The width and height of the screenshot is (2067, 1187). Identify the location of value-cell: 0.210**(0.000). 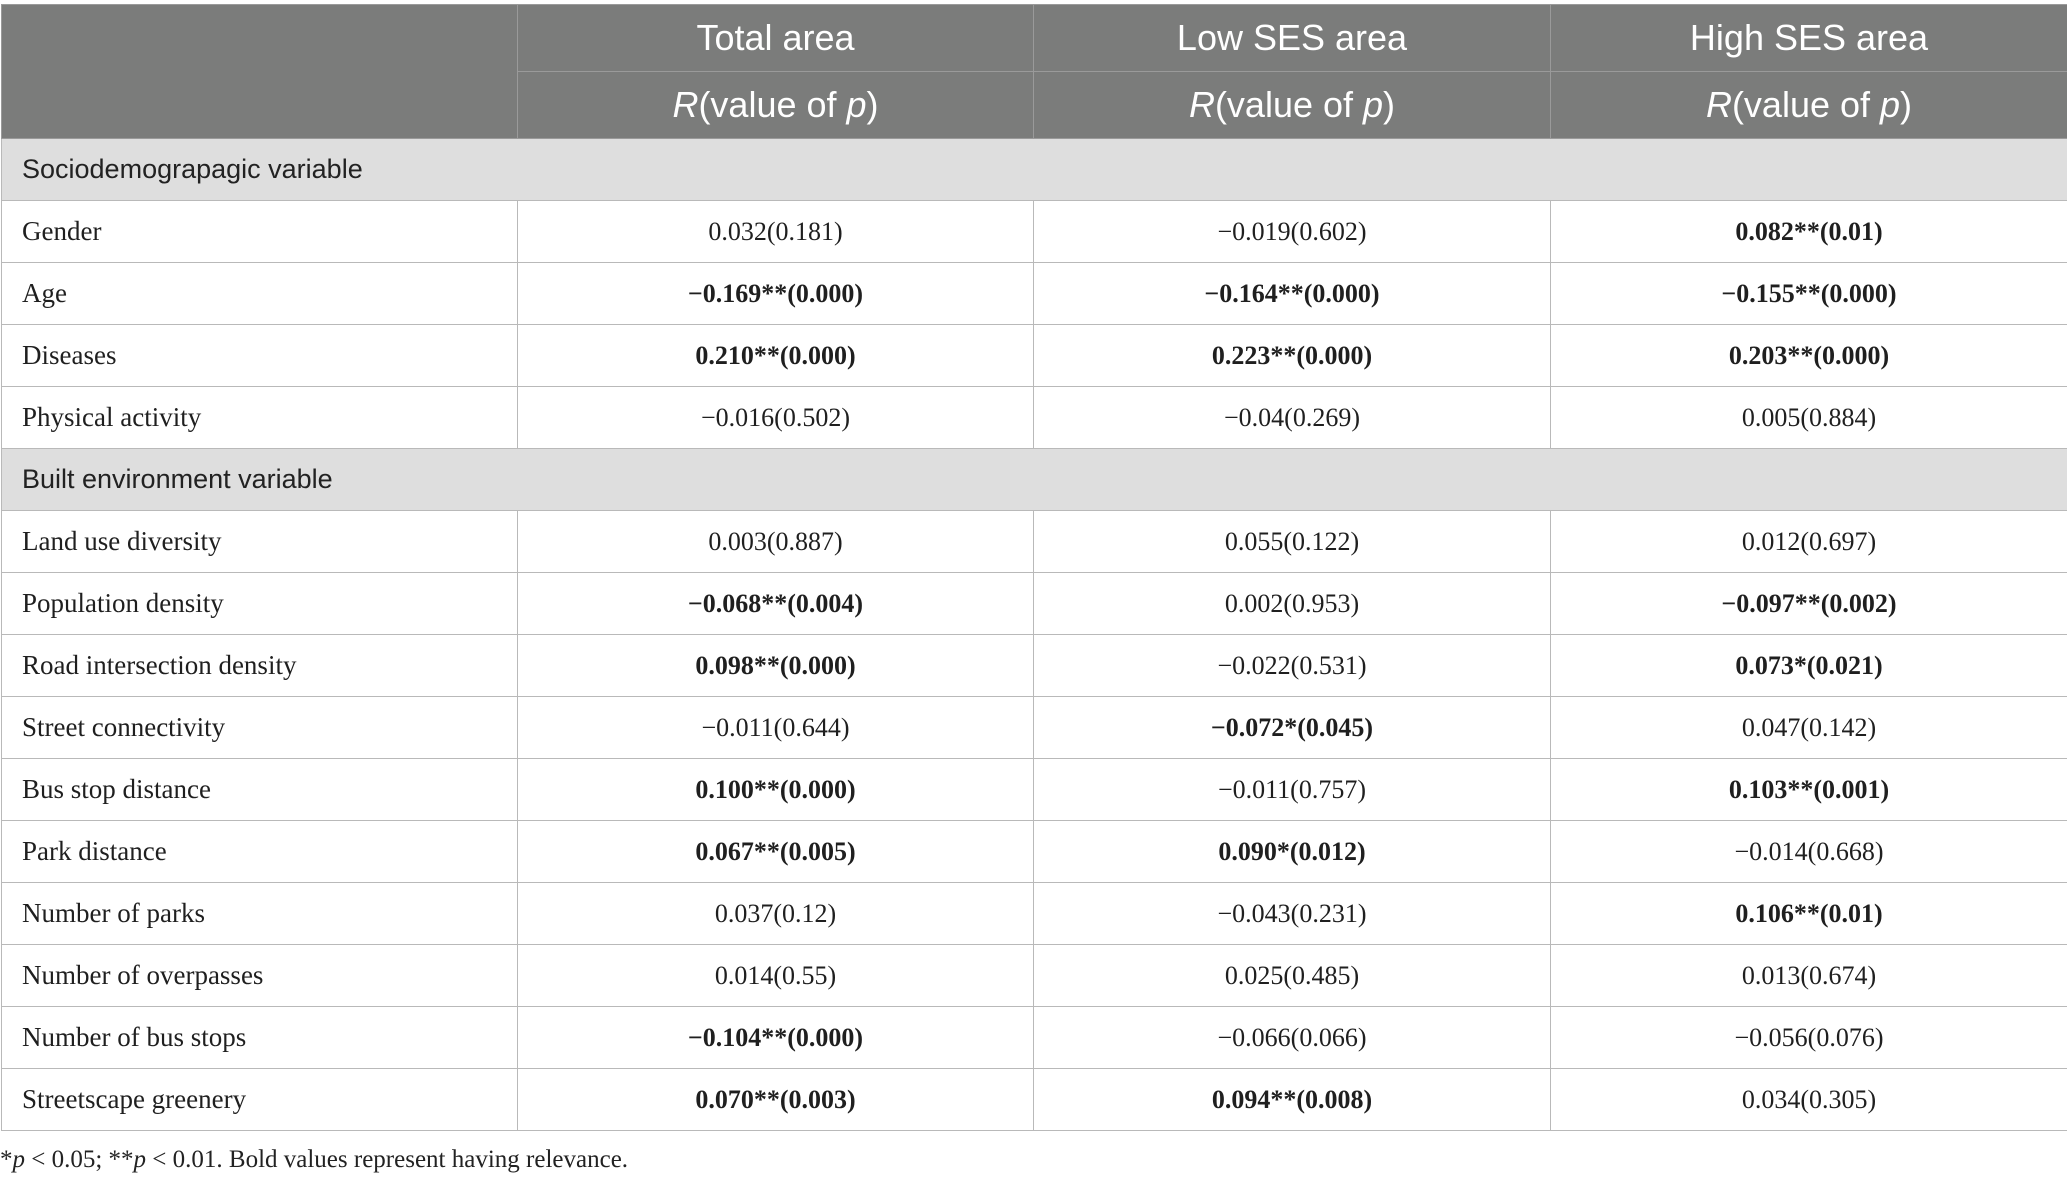
(775, 355).